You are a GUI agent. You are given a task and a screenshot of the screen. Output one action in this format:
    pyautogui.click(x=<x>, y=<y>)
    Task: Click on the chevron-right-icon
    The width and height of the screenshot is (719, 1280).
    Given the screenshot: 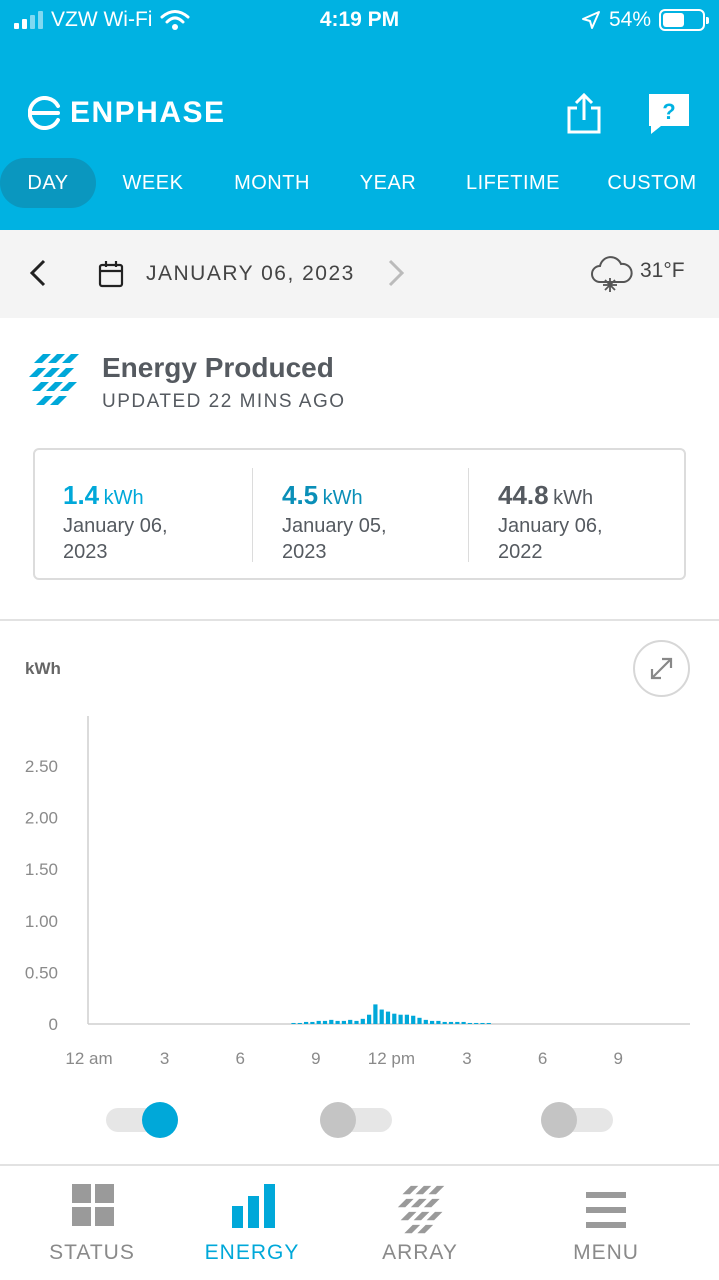 What is the action you would take?
    pyautogui.click(x=396, y=273)
    